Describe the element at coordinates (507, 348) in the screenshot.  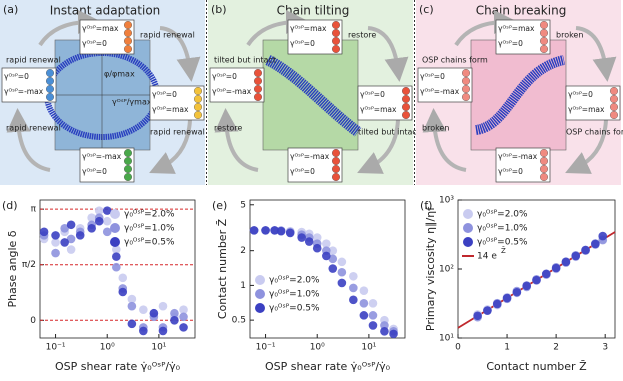
I see `x-tick-label: 1` at that location.